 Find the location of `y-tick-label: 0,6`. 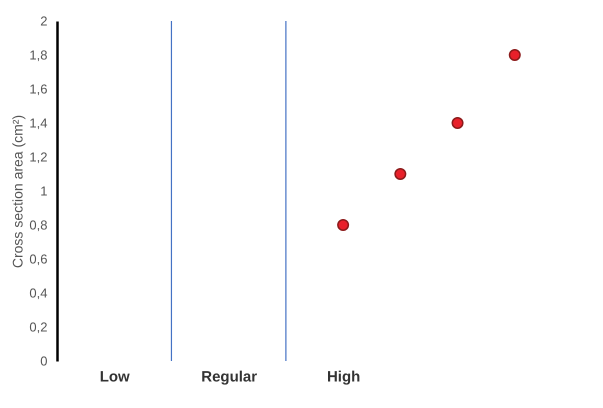

y-tick-label: 0,6 is located at coordinates (38, 259).